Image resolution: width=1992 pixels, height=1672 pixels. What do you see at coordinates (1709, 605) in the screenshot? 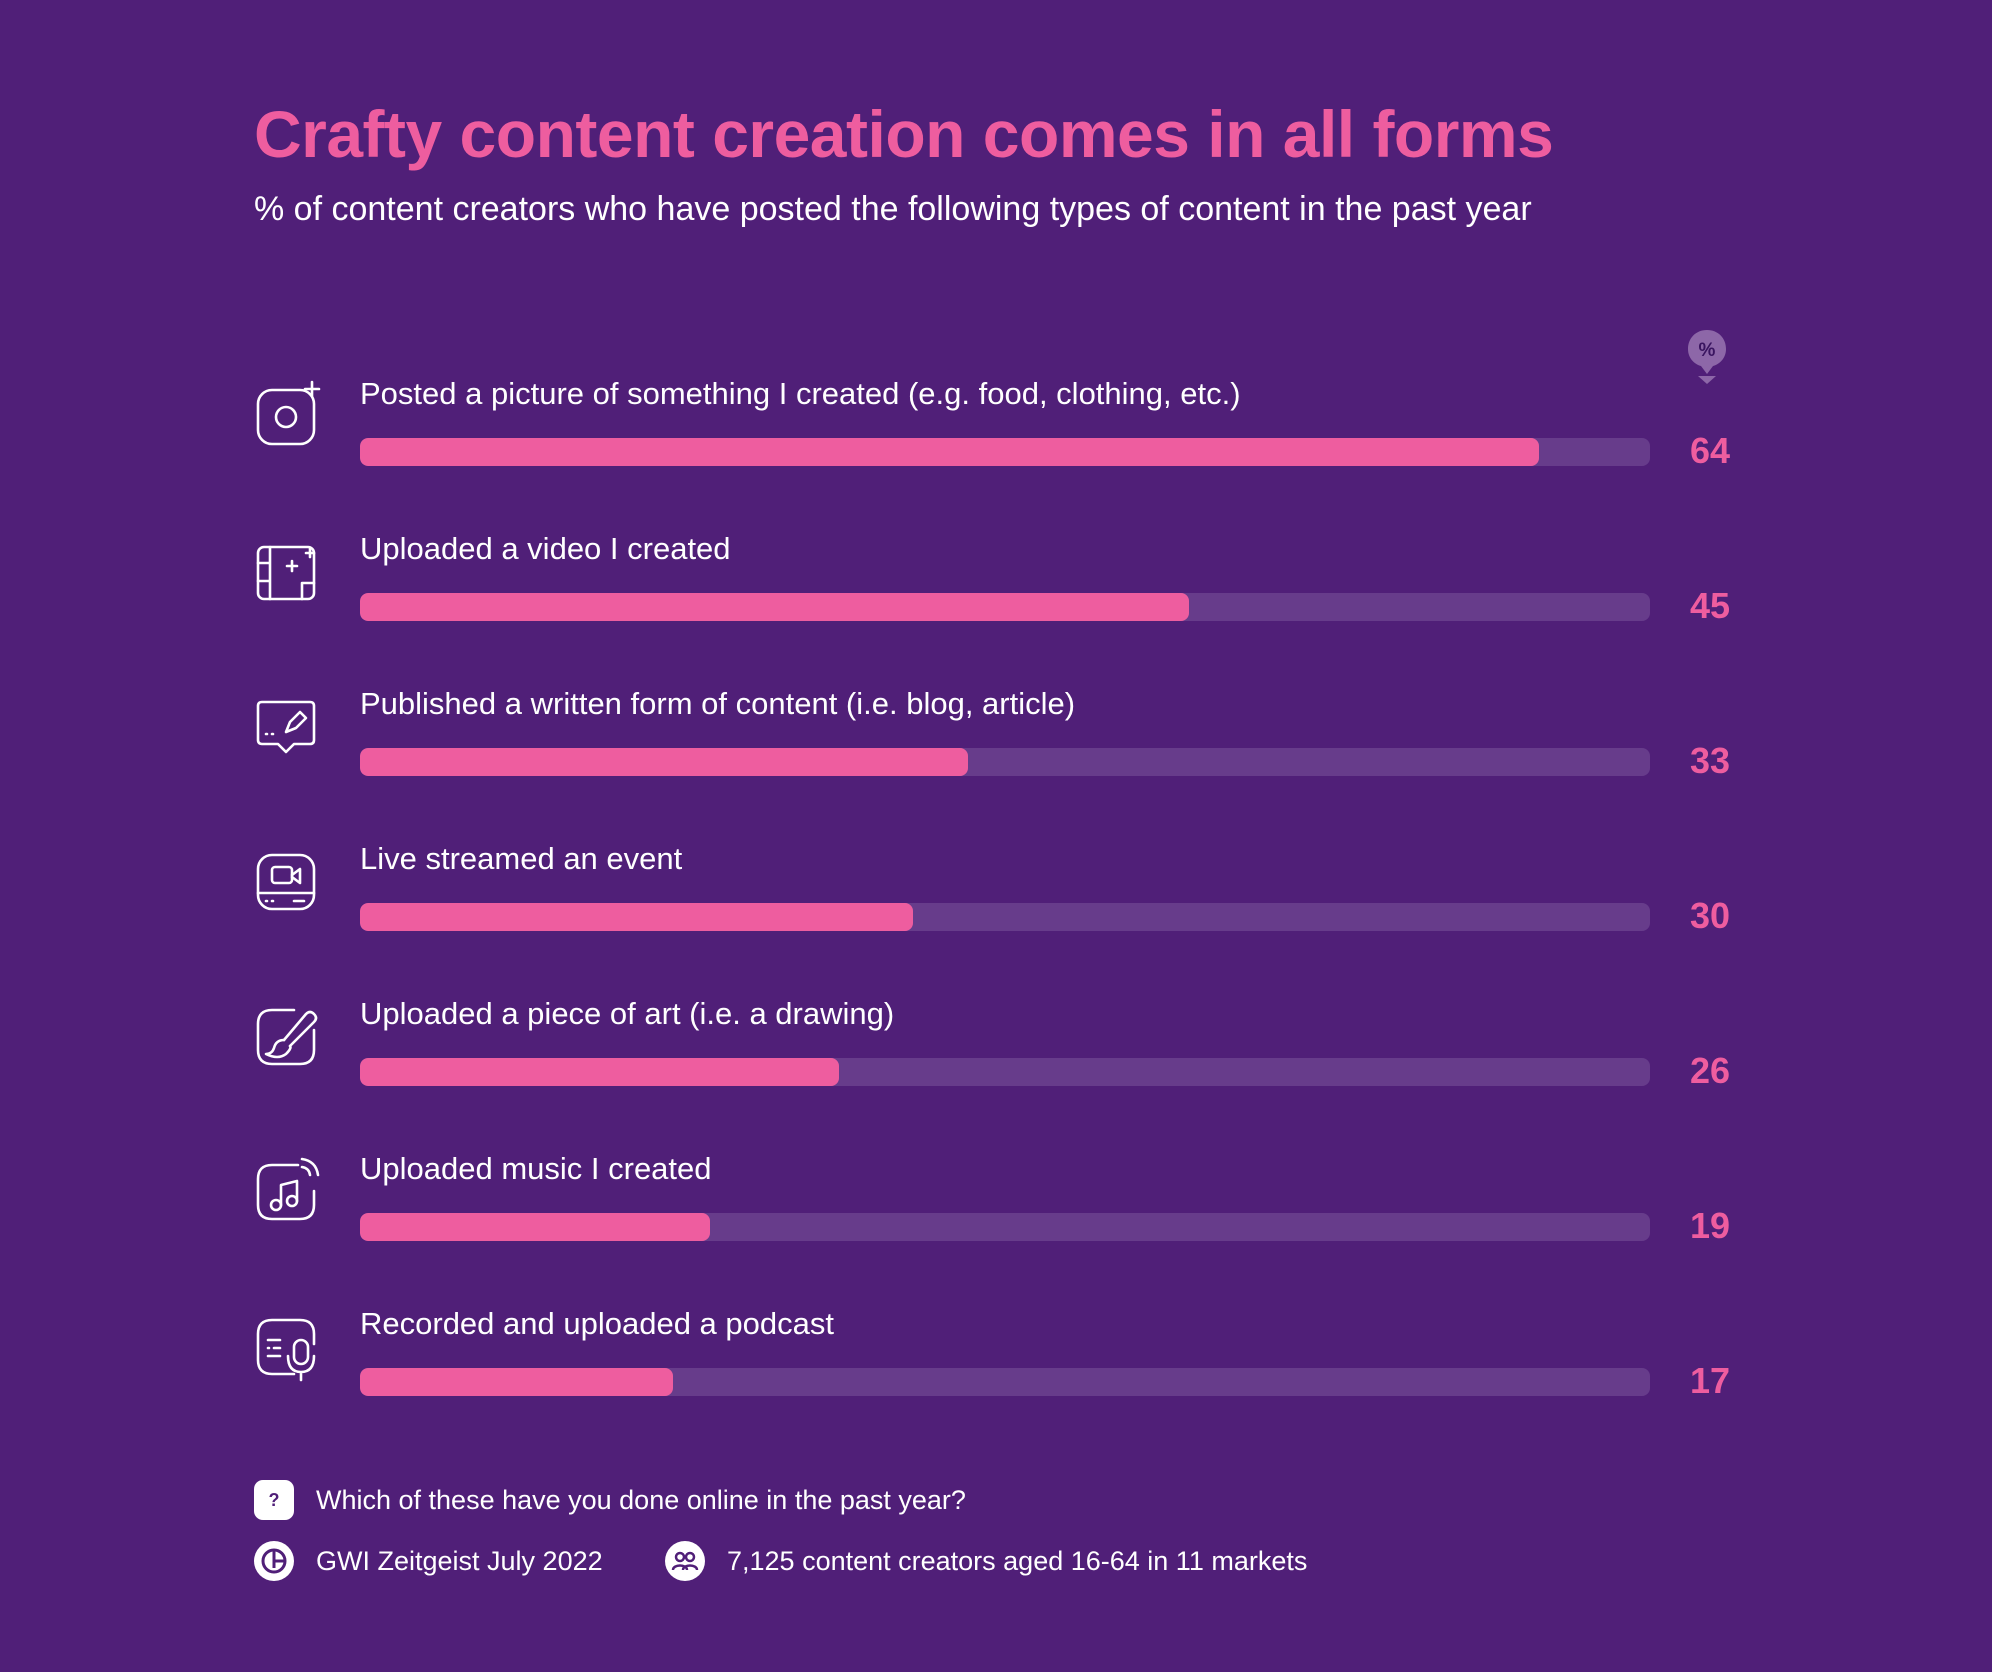
I see `bar-value: 45` at bounding box center [1709, 605].